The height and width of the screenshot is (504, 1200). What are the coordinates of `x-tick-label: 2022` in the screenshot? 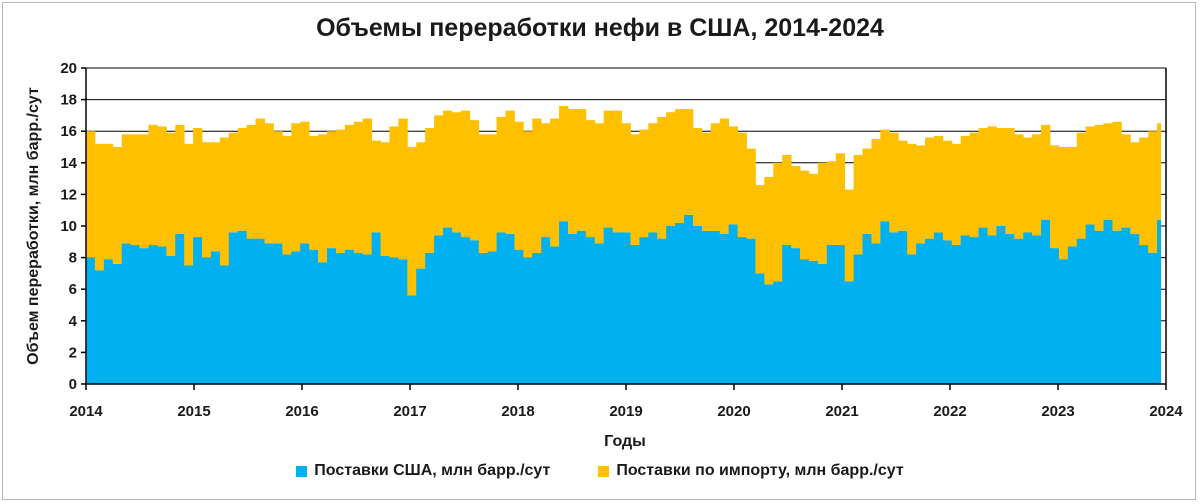 It's located at (949, 411).